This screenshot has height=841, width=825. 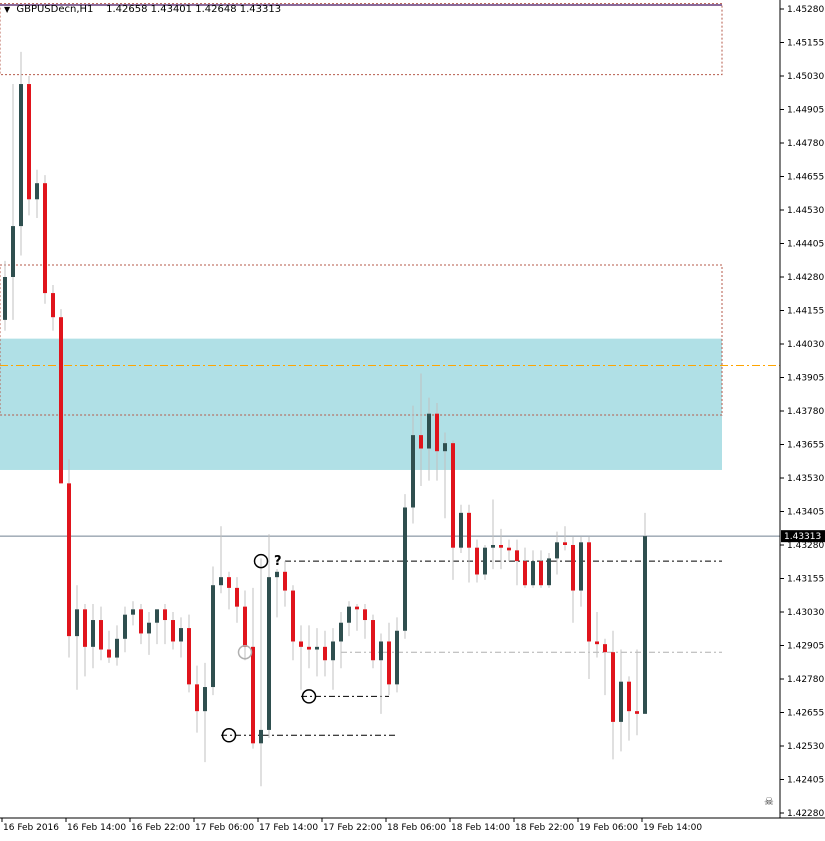 What do you see at coordinates (803, 536) in the screenshot?
I see `current-price-tag` at bounding box center [803, 536].